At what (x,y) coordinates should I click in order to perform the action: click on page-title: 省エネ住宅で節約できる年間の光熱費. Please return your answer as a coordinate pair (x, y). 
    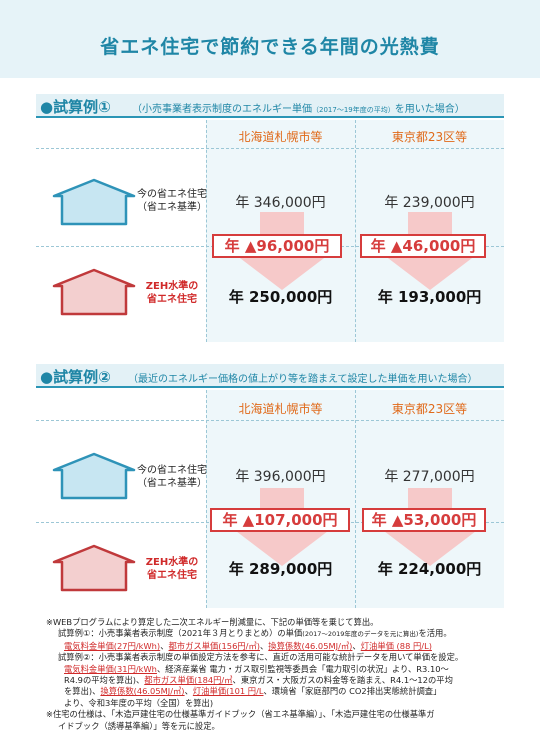
    Looking at the image, I should click on (270, 47).